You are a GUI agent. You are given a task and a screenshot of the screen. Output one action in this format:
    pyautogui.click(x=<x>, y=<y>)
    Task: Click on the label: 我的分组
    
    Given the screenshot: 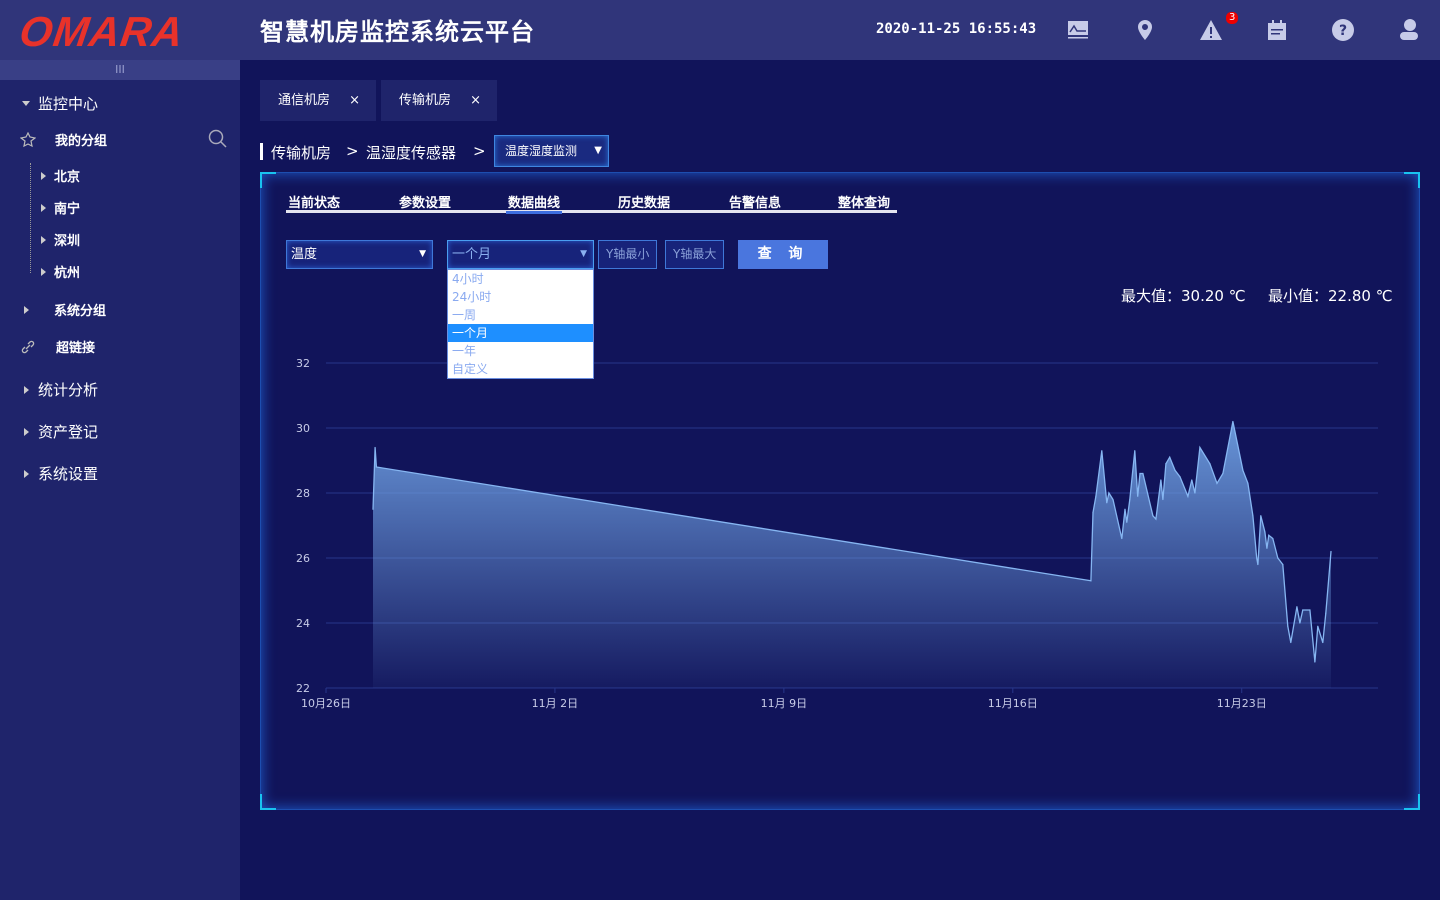 What is the action you would take?
    pyautogui.click(x=81, y=141)
    